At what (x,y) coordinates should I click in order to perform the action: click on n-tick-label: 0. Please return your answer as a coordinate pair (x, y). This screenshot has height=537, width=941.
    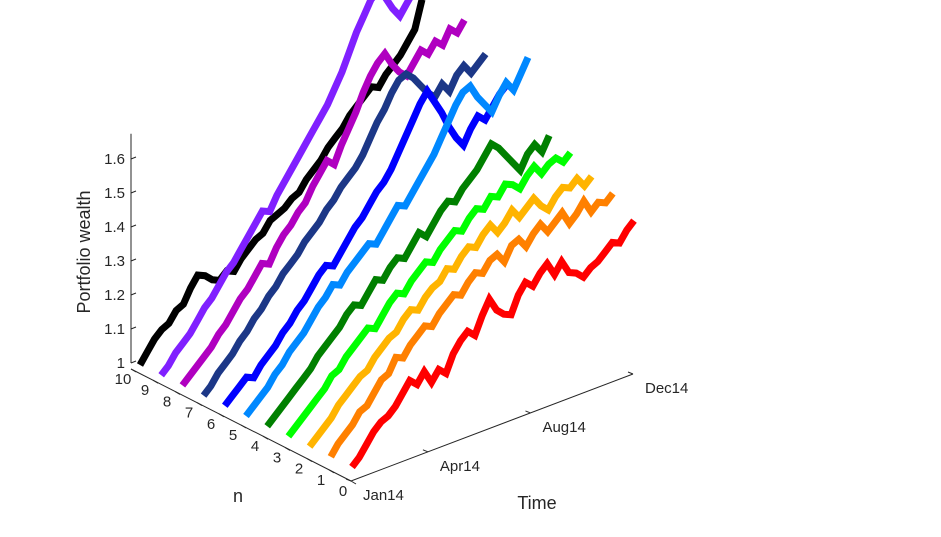
    Looking at the image, I should click on (343, 491).